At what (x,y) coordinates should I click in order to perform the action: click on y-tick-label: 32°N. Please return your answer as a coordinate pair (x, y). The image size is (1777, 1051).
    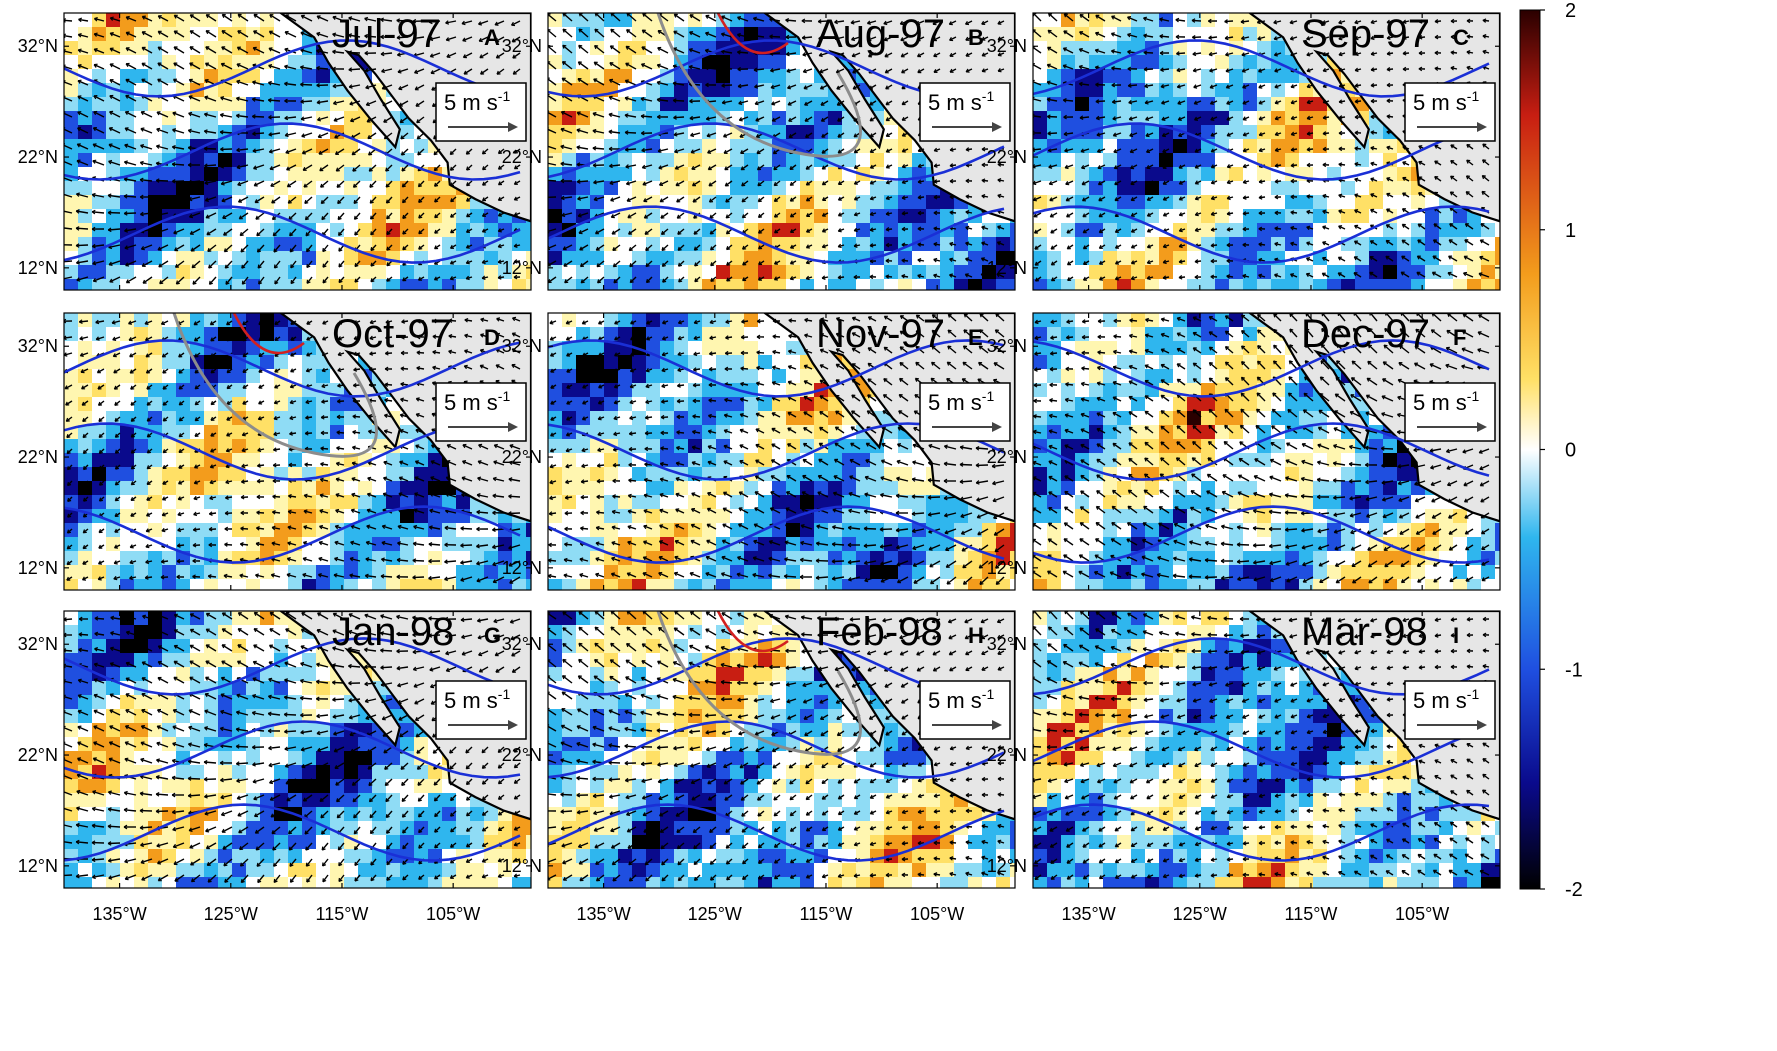
    Looking at the image, I should click on (38, 46).